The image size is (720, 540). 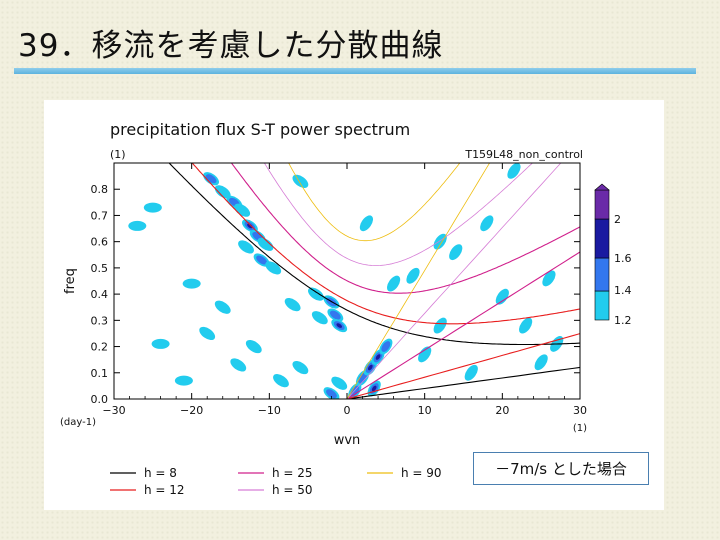 What do you see at coordinates (347, 440) in the screenshot?
I see `x-axis-label: wvn` at bounding box center [347, 440].